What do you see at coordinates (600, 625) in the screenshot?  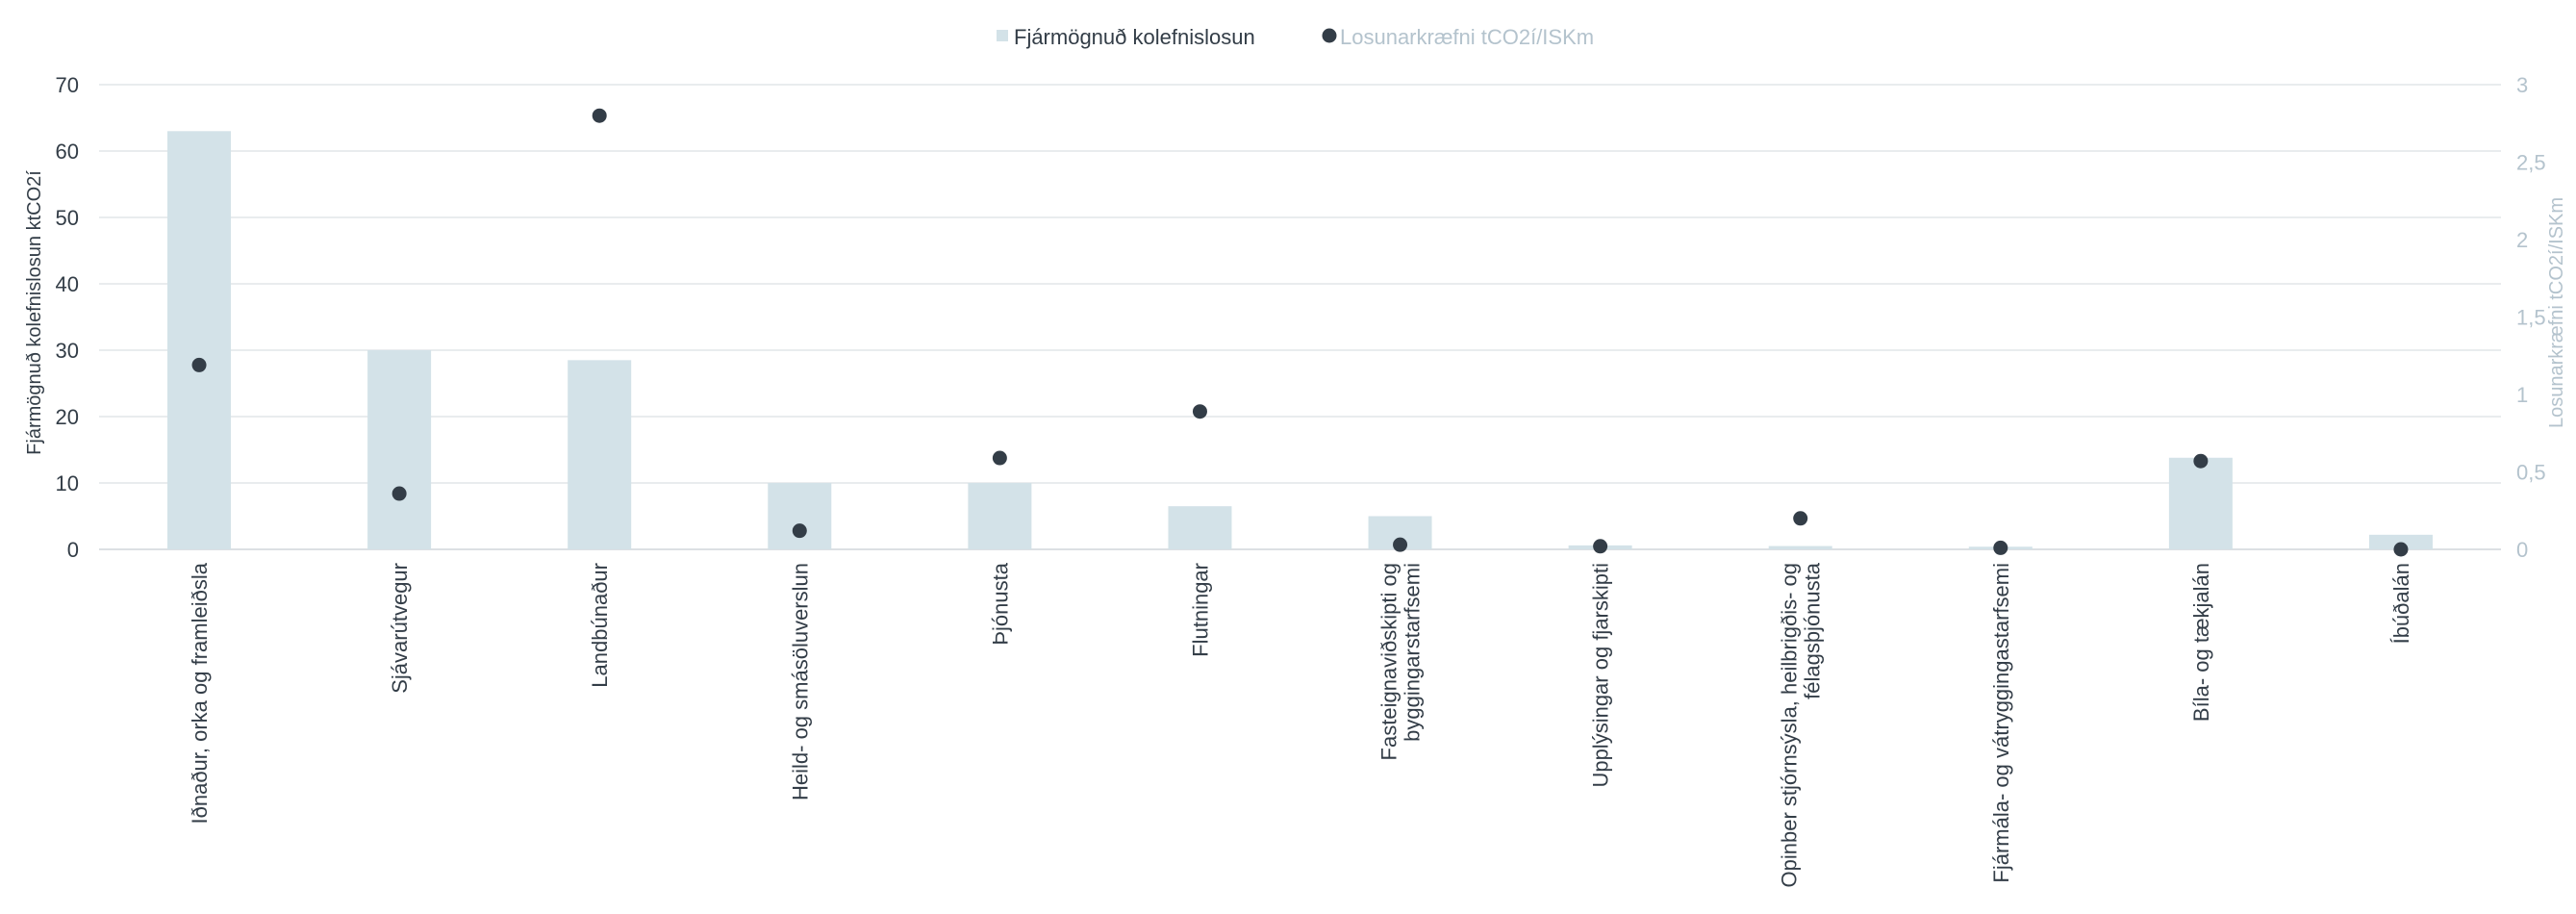 I see `category-label: Landbúnaður` at bounding box center [600, 625].